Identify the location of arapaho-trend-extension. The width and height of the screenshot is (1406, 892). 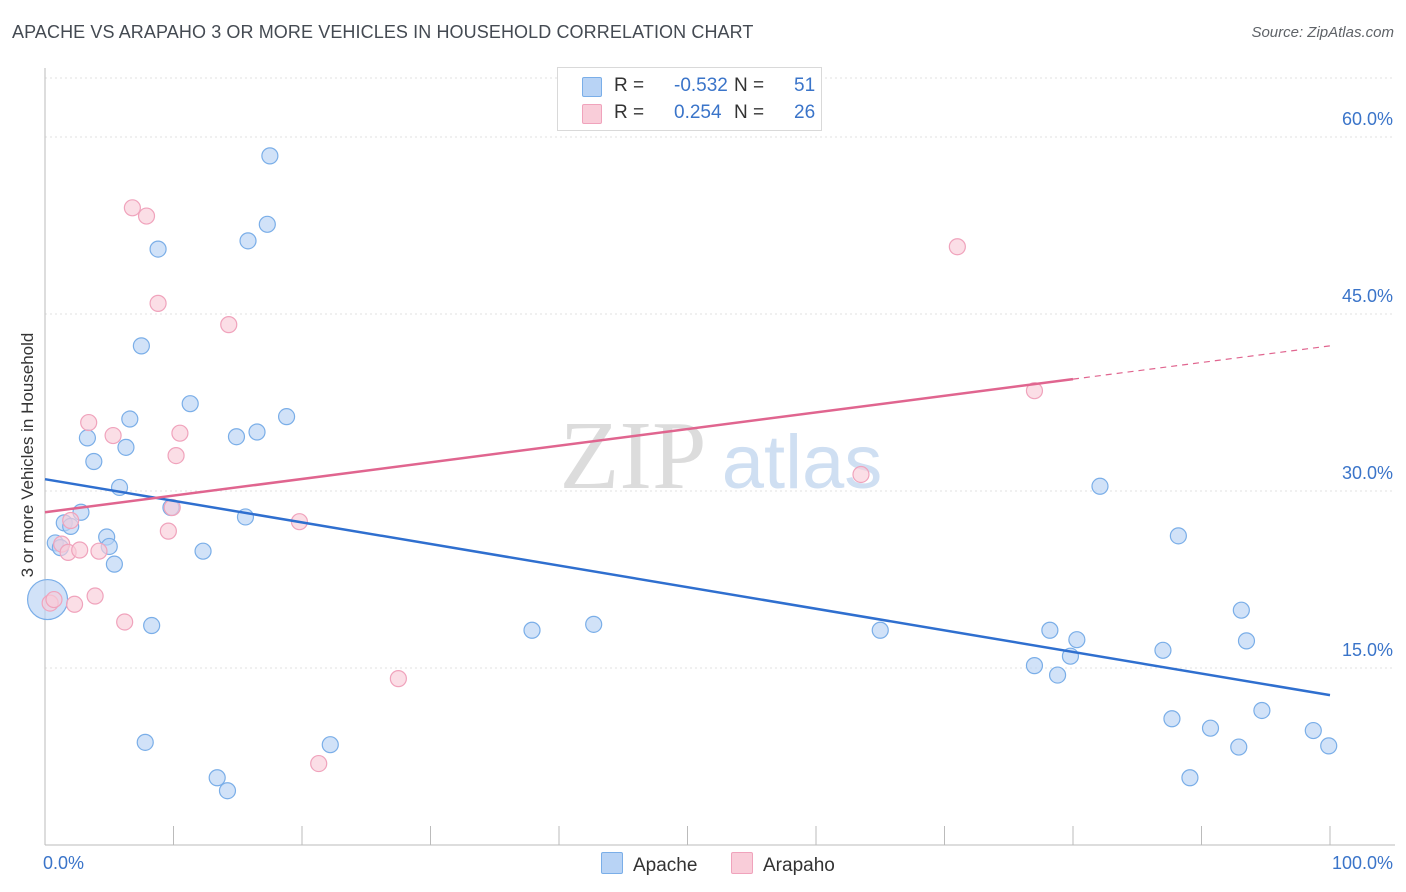
(1201, 362).